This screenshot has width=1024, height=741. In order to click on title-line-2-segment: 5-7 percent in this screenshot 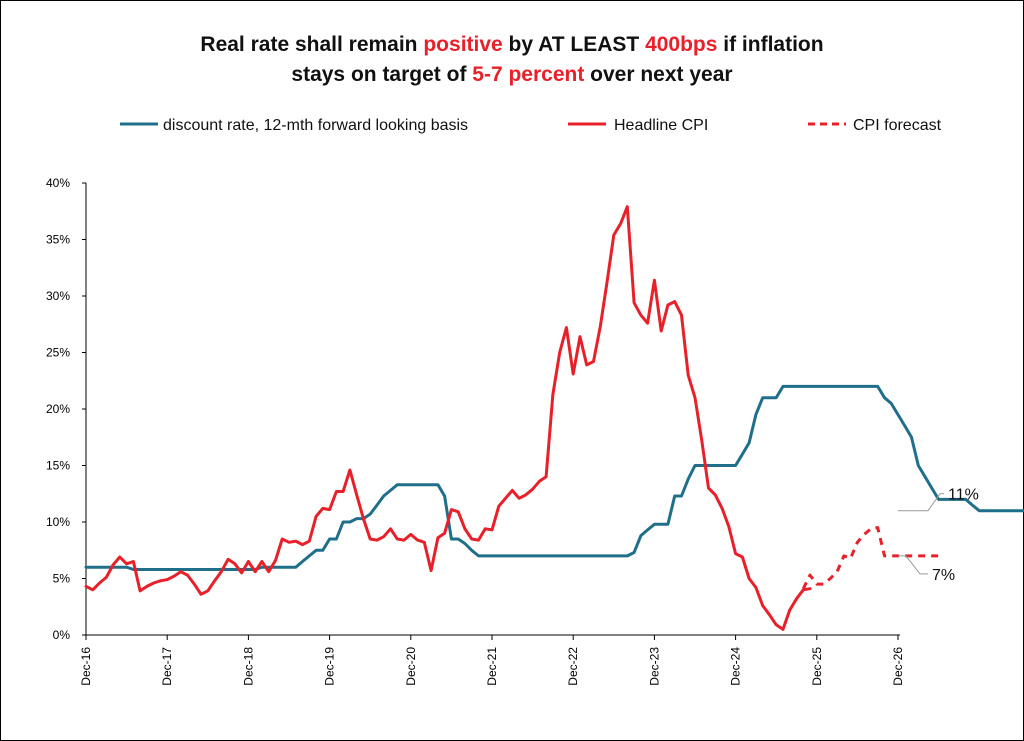, I will do `click(528, 74)`.